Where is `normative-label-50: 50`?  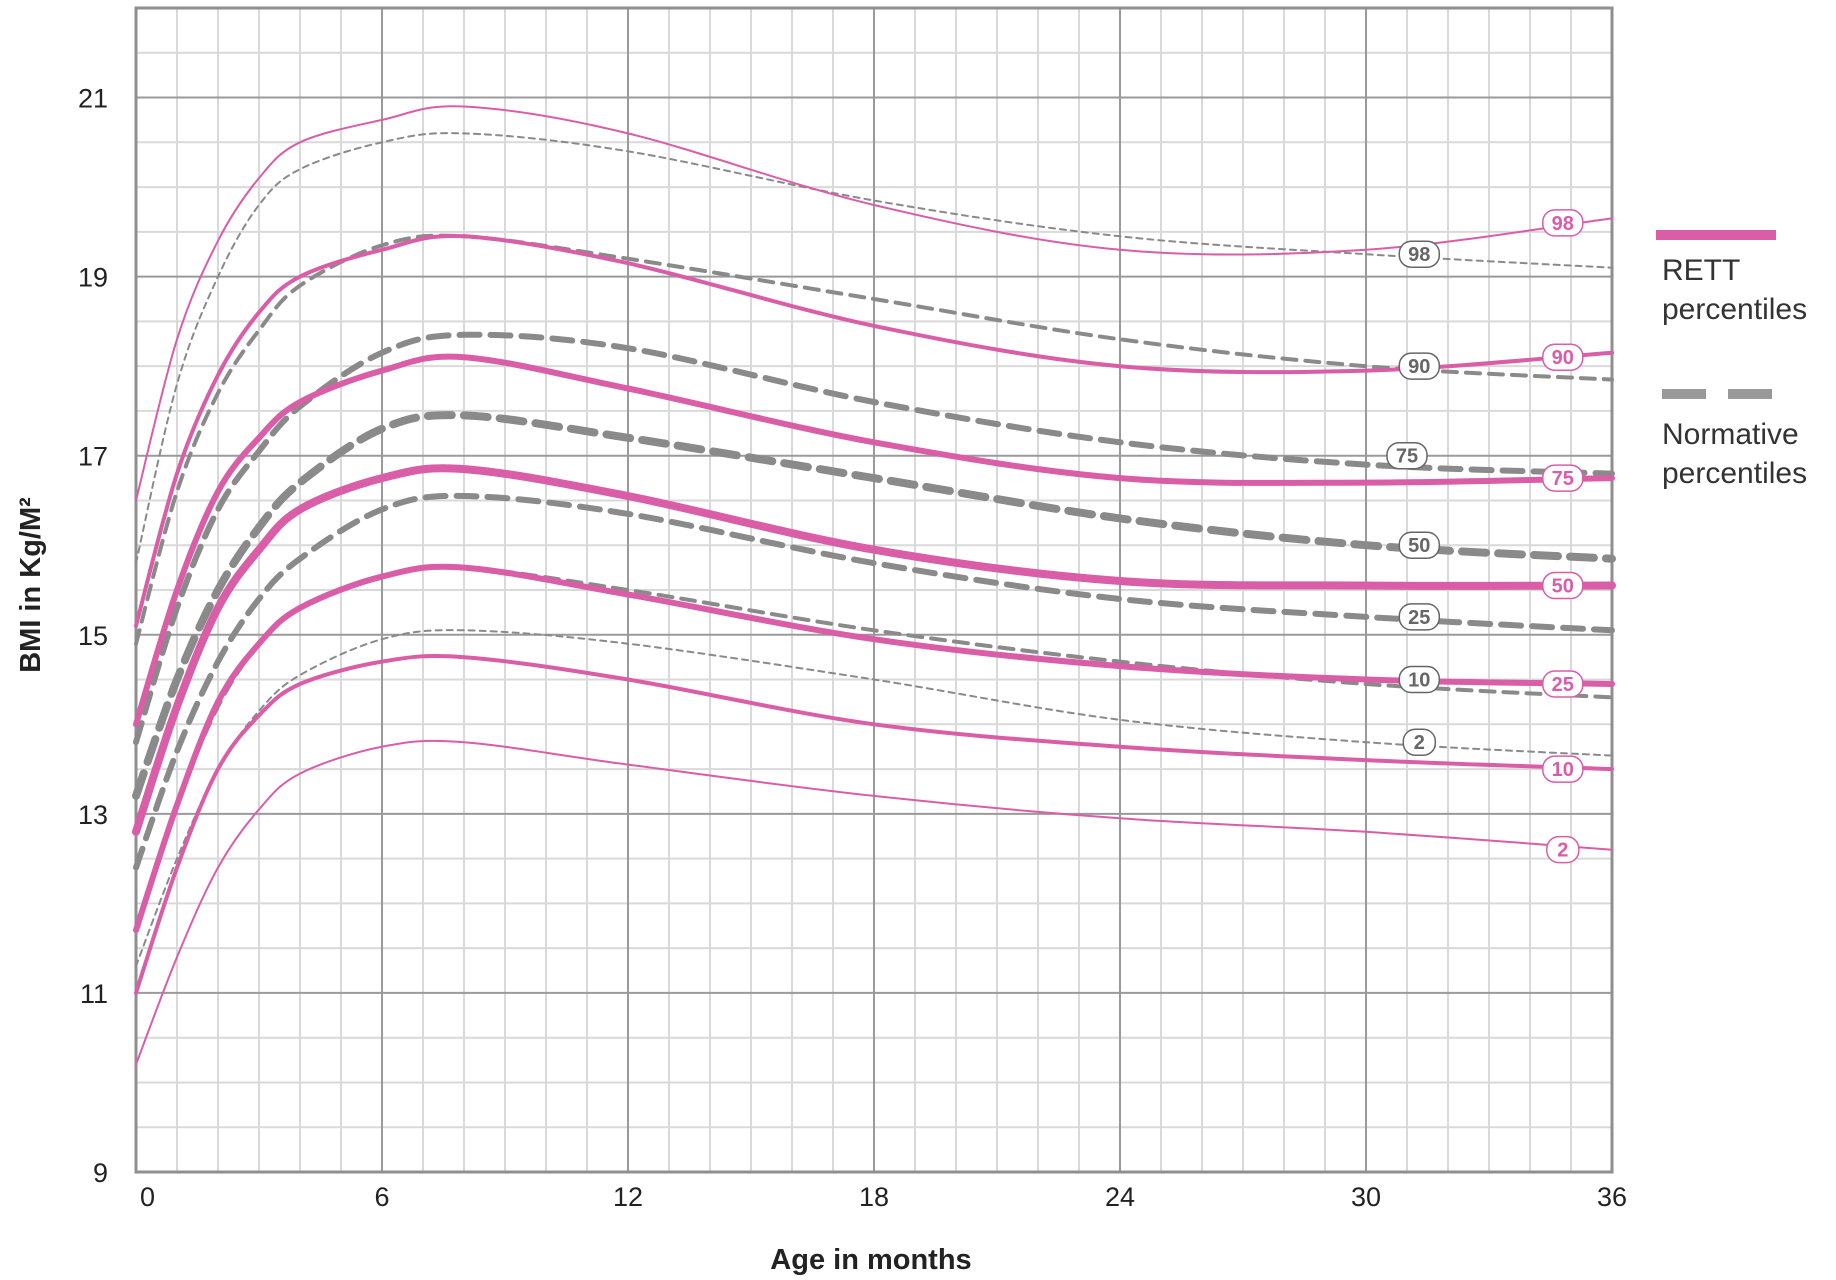
normative-label-50: 50 is located at coordinates (1419, 545).